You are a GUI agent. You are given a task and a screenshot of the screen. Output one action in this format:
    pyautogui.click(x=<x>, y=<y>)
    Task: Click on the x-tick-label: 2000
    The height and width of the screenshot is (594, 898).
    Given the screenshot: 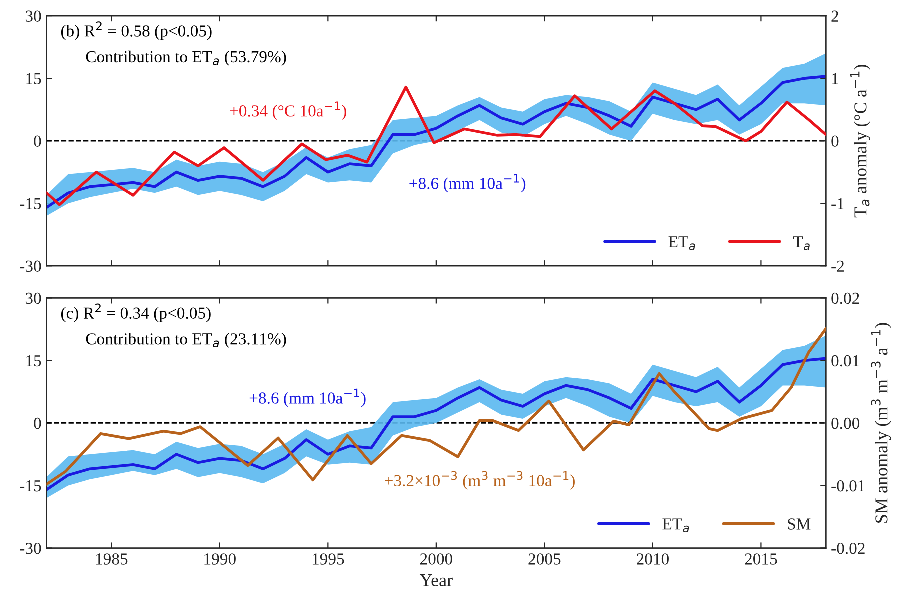 What is the action you would take?
    pyautogui.click(x=436, y=559)
    